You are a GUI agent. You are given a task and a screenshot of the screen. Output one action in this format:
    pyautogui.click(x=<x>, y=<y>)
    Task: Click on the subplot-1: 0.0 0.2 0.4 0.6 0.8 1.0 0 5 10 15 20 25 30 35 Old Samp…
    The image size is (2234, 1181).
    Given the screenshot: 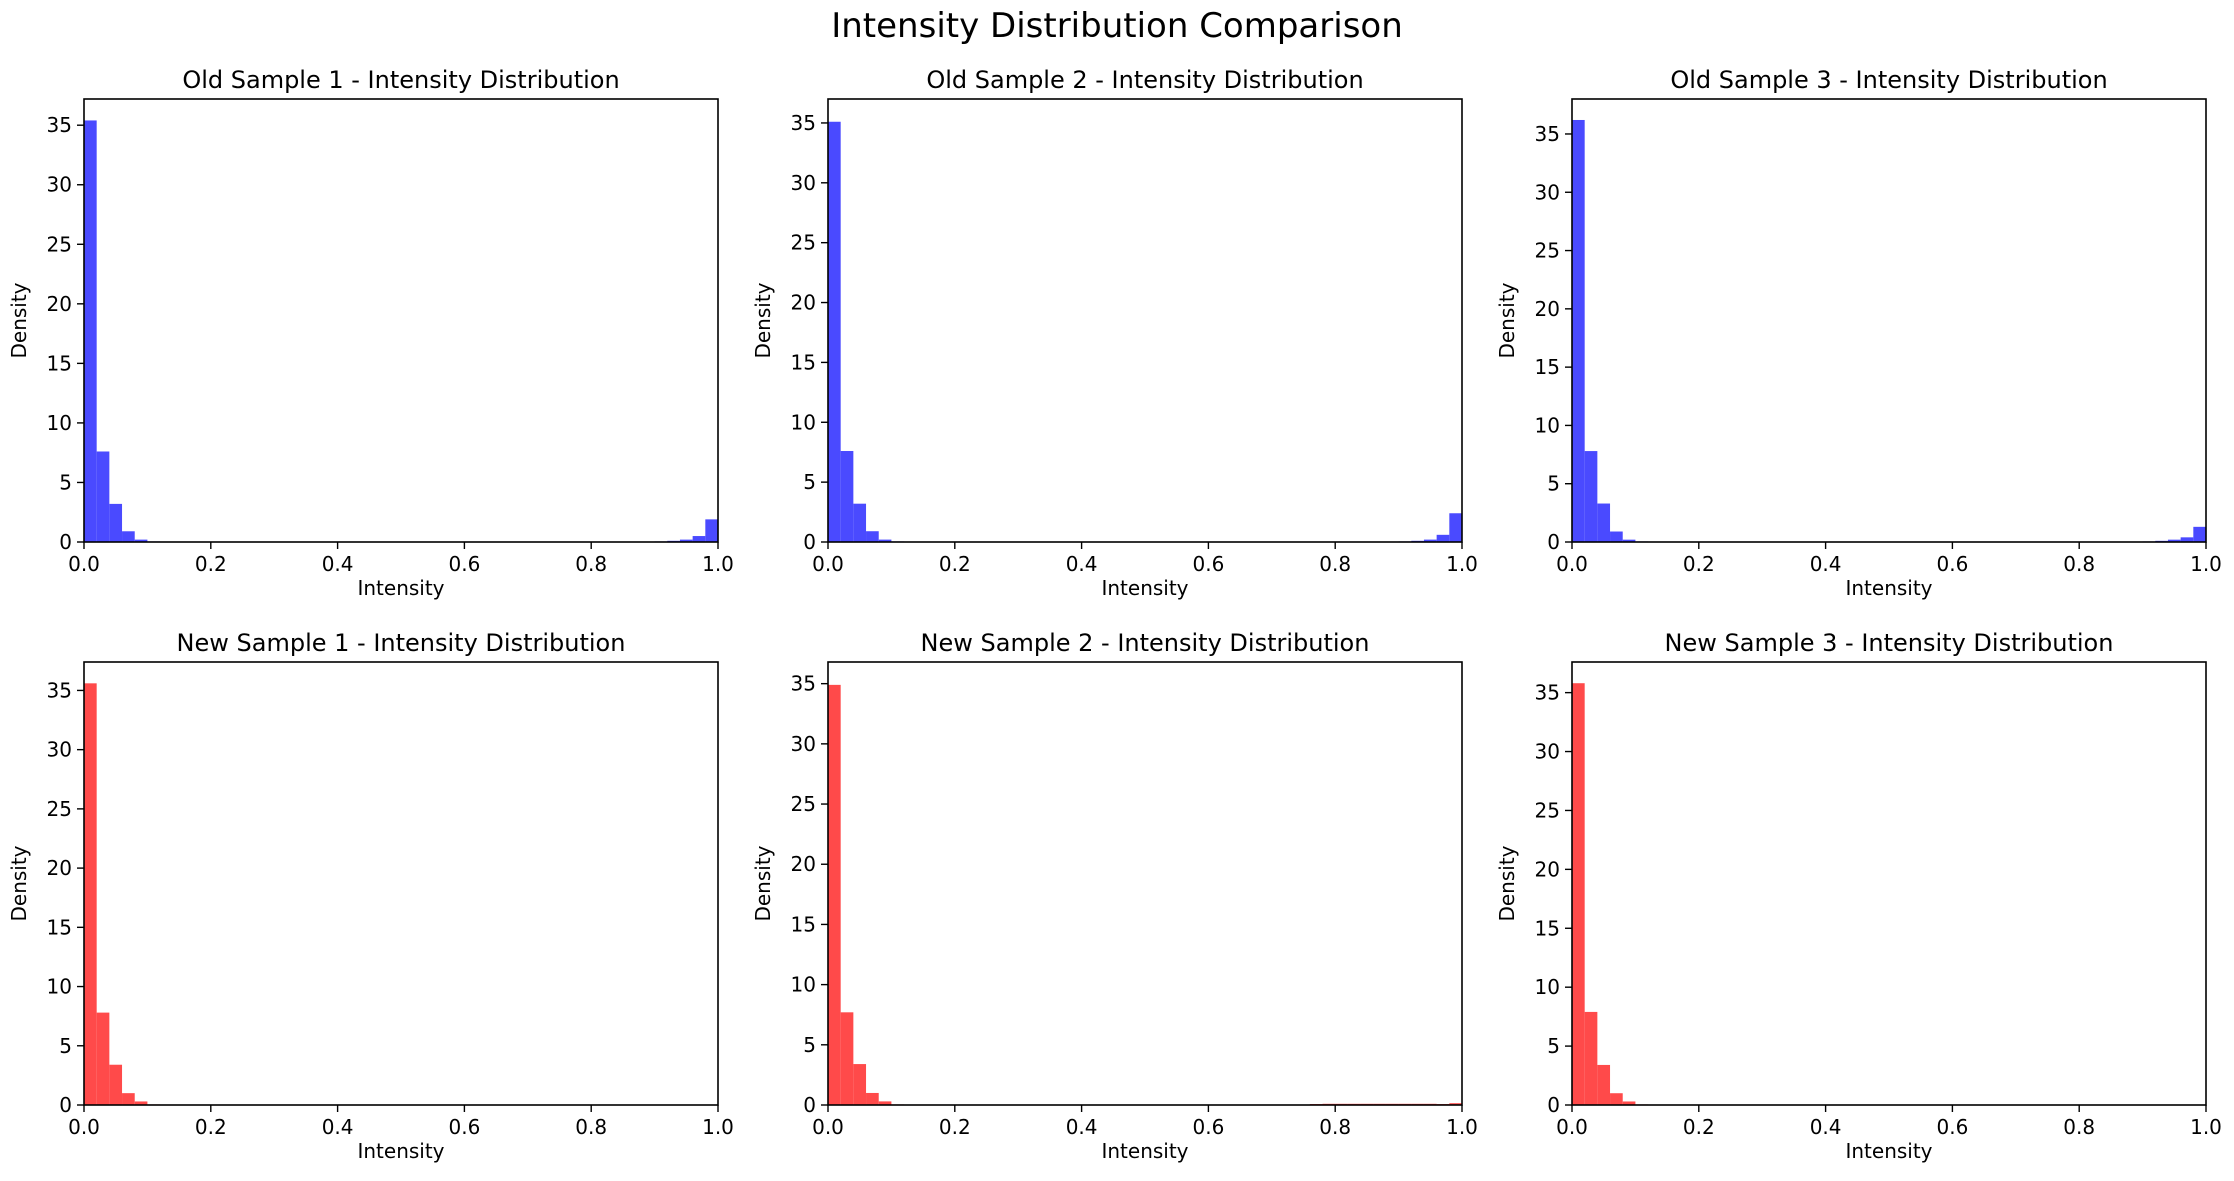 What is the action you would take?
    pyautogui.click(x=370, y=333)
    